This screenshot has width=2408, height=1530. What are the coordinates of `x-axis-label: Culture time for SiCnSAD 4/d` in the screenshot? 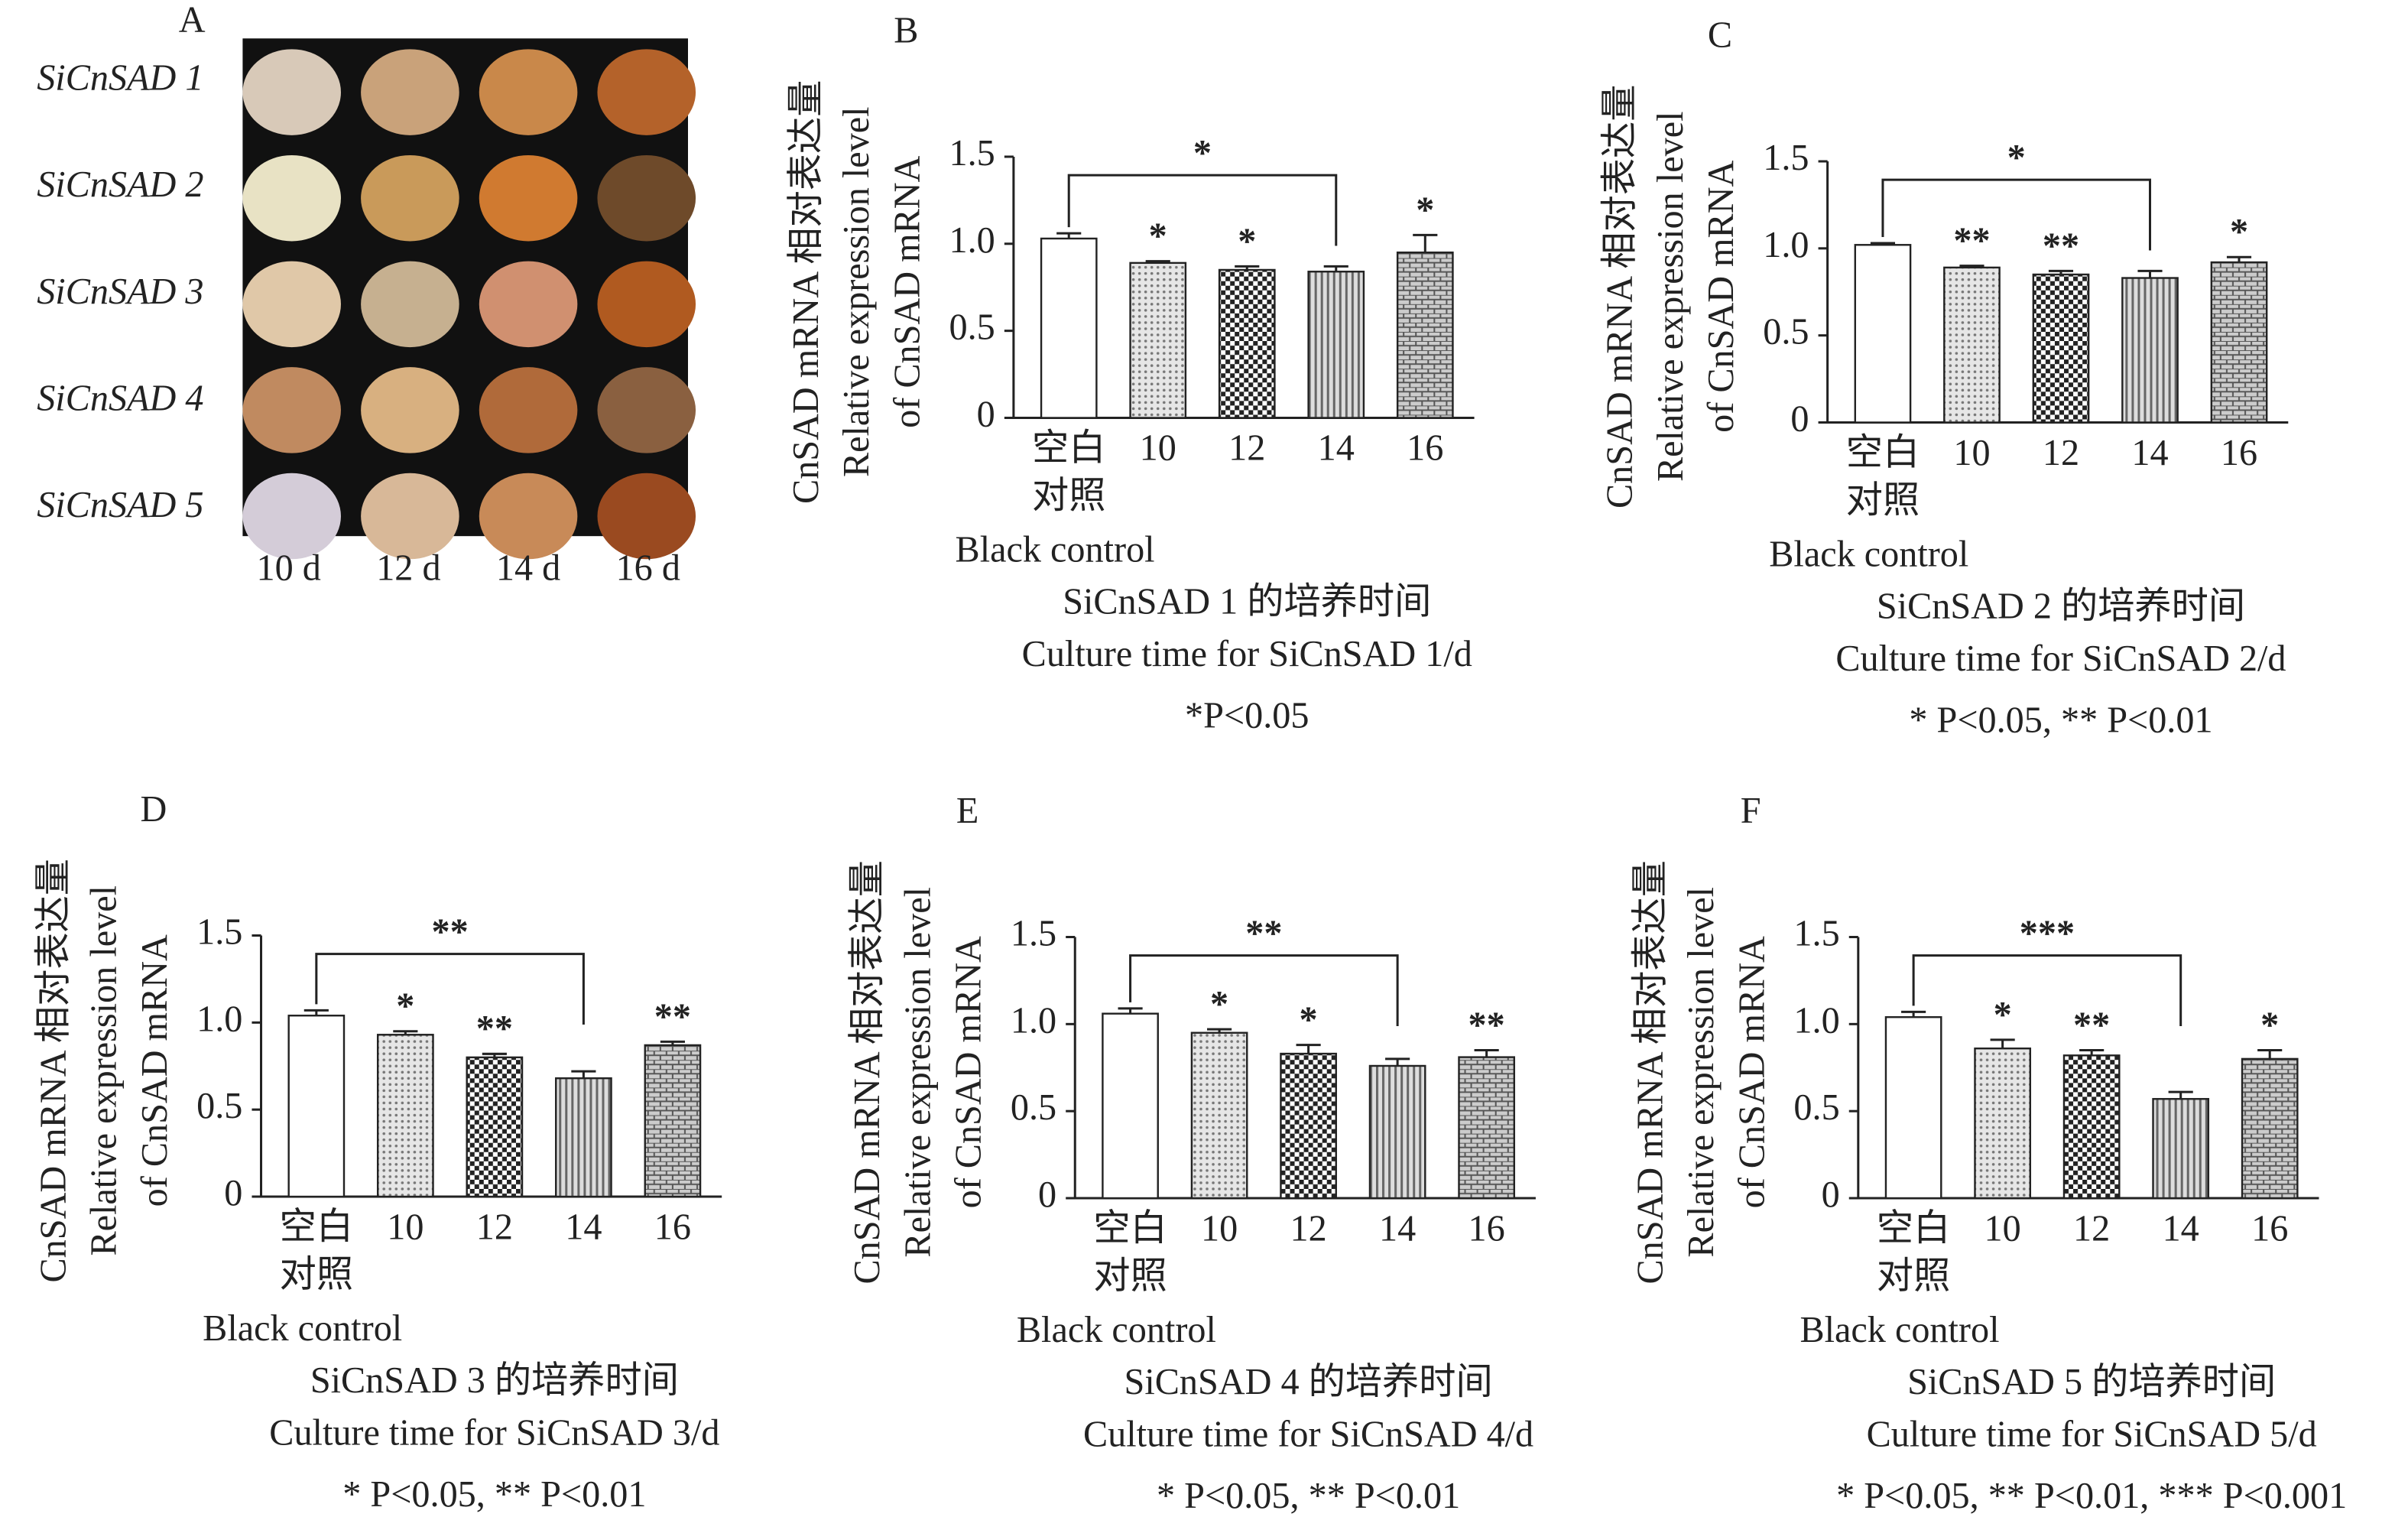 It's located at (1308, 1434).